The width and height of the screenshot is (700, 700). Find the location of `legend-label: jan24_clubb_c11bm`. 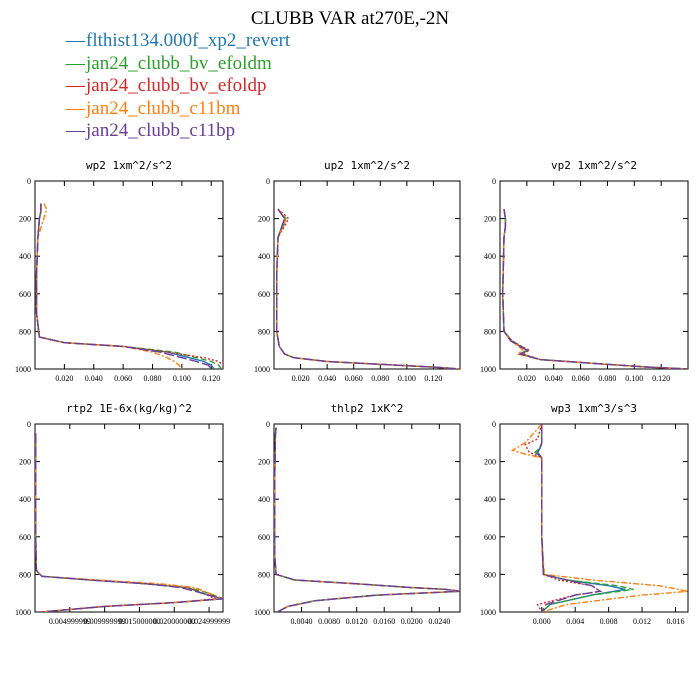

legend-label: jan24_clubb_c11bm is located at coordinates (163, 108).